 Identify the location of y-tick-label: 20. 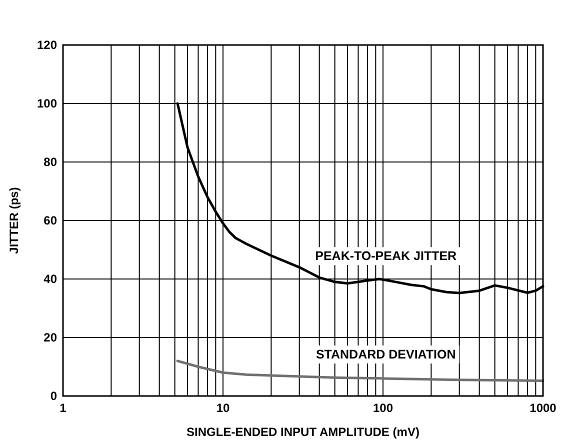
(51, 337).